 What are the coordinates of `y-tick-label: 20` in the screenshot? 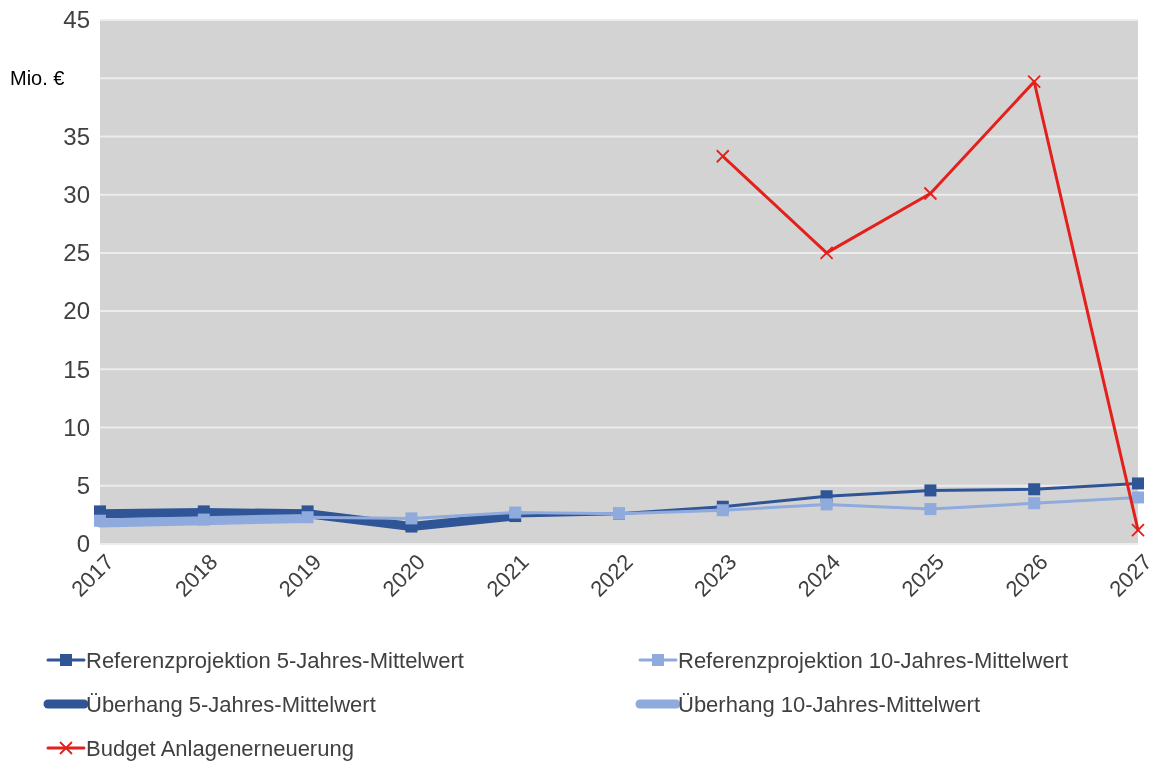 It's located at (76, 311).